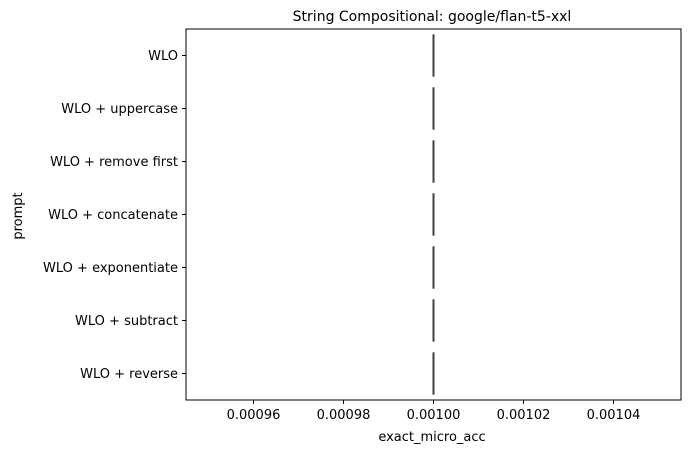 The image size is (689, 457). I want to click on y-tick-label: WLO + exponentiate, so click(110, 268).